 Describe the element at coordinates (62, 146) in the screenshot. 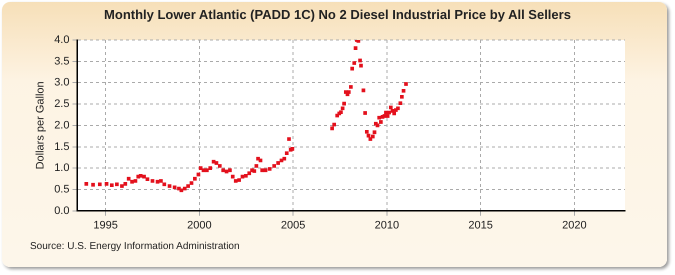

I see `y-tick-label: 1.5` at that location.